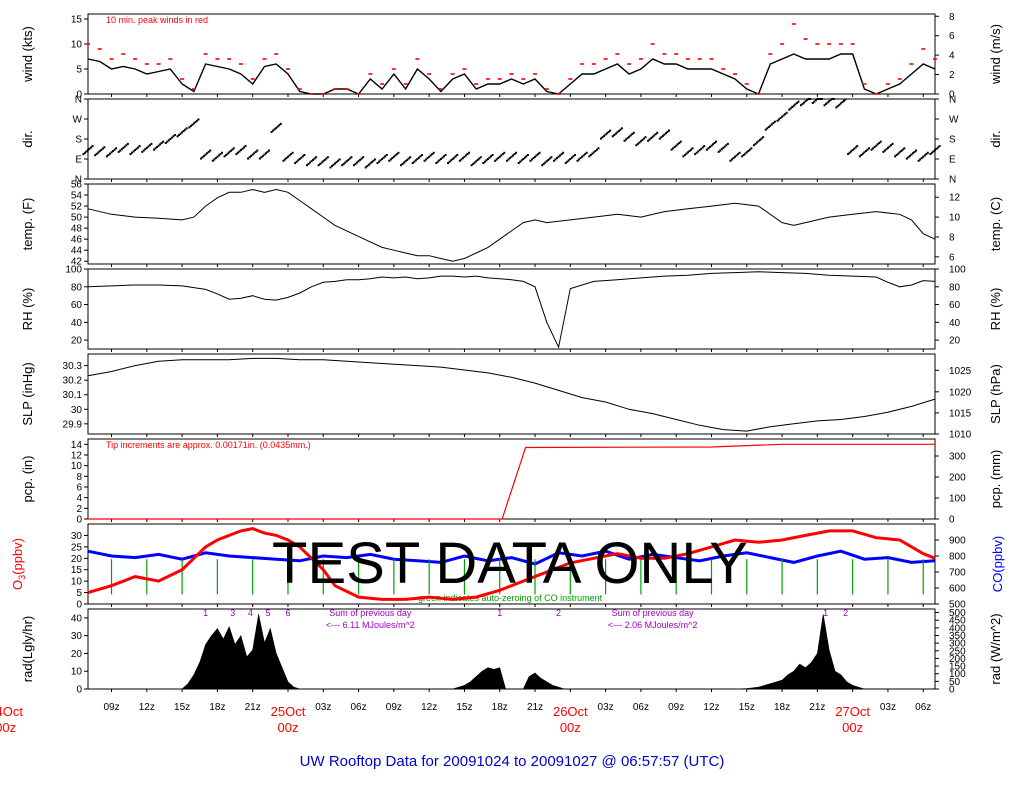  Describe the element at coordinates (960, 392) in the screenshot. I see `y2-tick-label: 1020` at that location.